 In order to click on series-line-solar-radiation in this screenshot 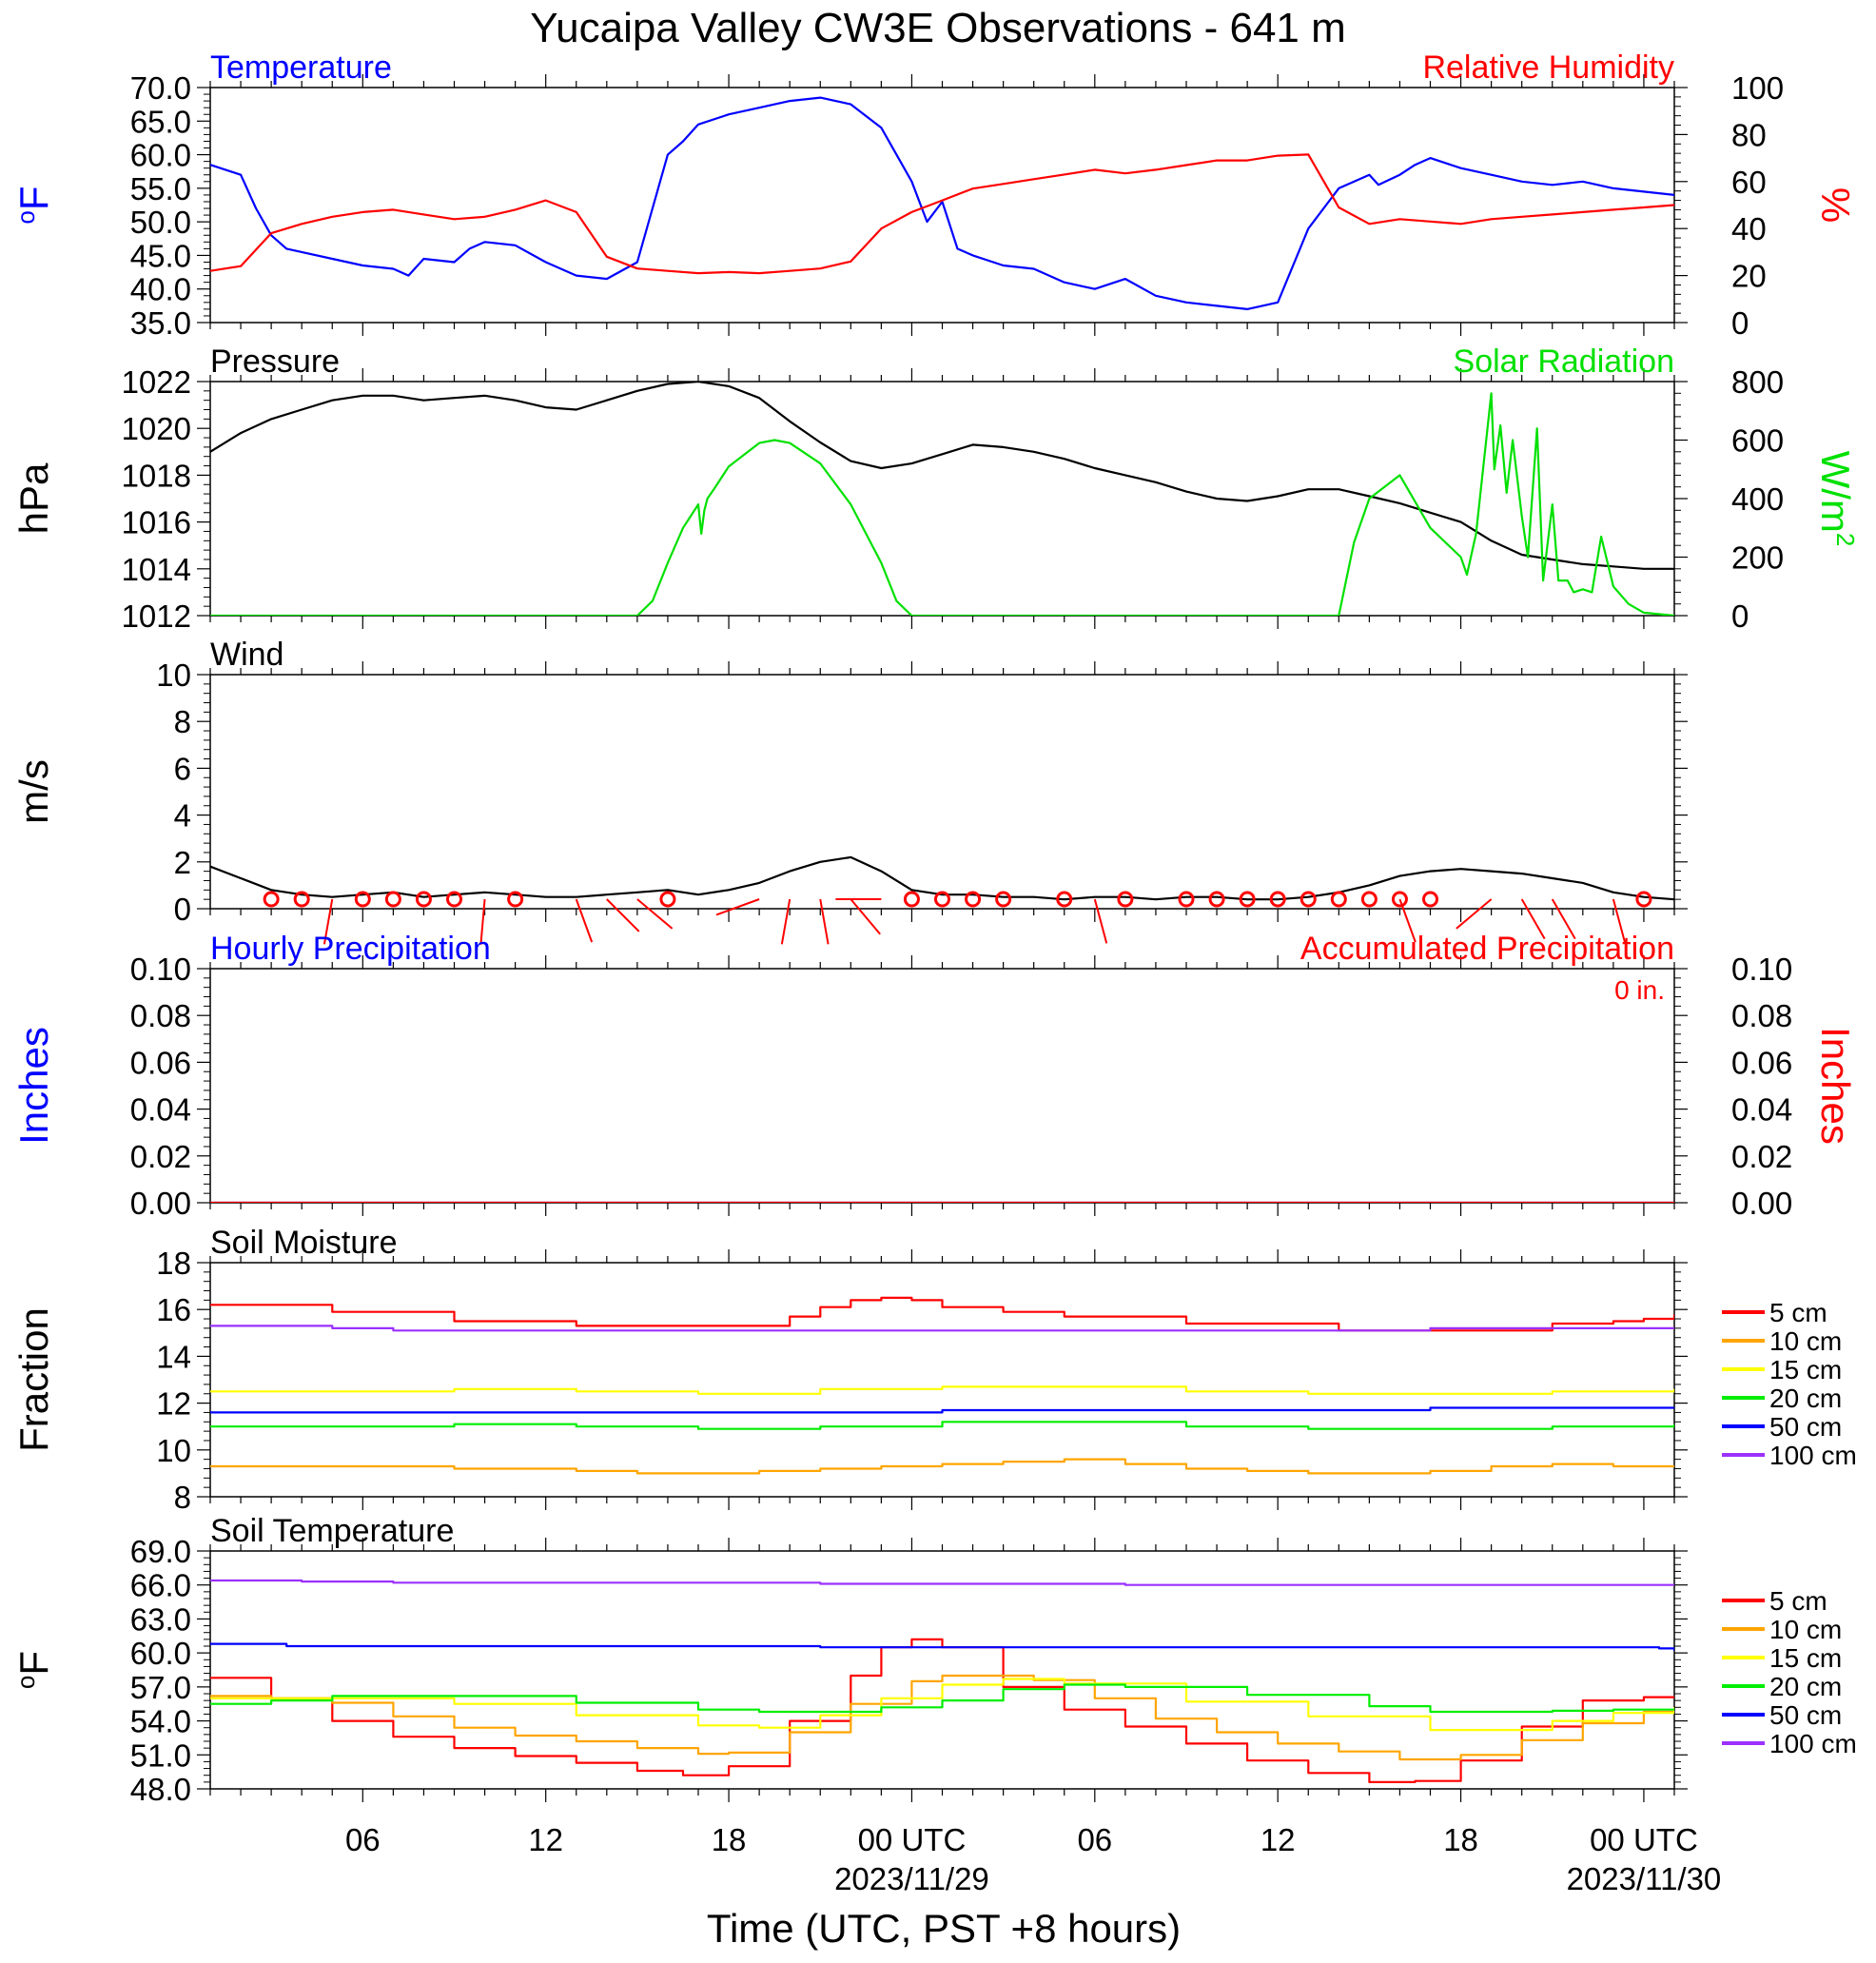, I will do `click(942, 504)`.